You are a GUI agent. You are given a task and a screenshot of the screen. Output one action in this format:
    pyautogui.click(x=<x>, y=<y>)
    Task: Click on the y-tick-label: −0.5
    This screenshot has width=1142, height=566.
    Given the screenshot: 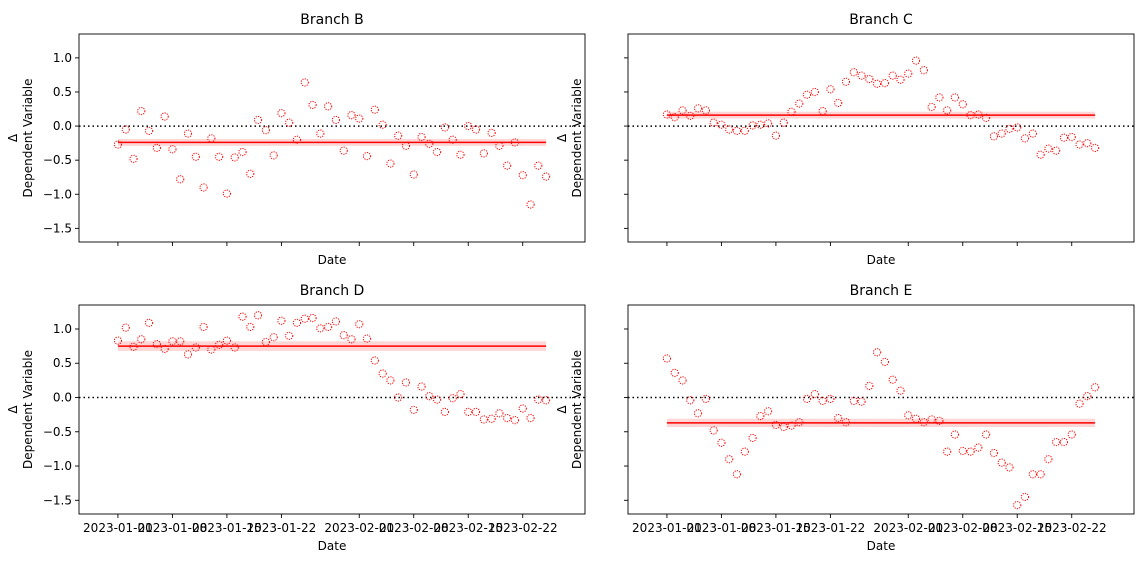 What is the action you would take?
    pyautogui.click(x=57, y=432)
    